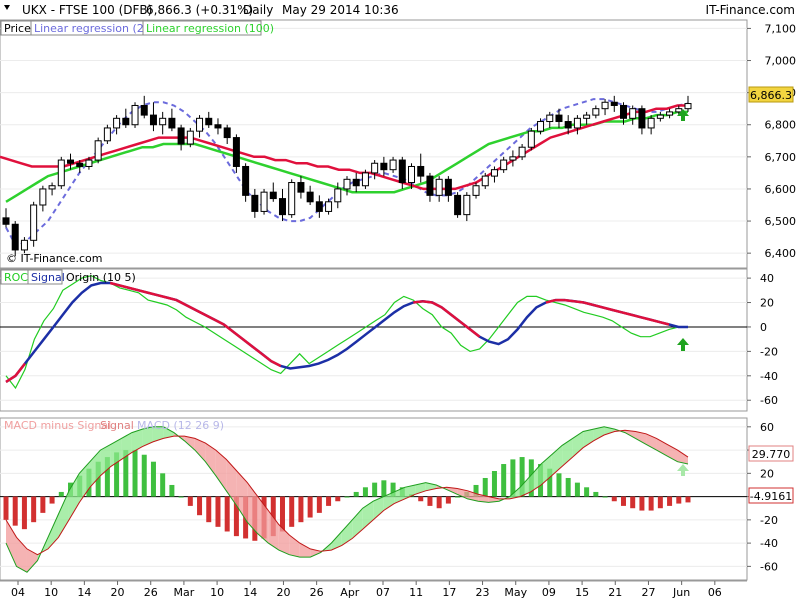 The image size is (800, 600). I want to click on legend-macd-minus-signal: MACD minus Signal, so click(57, 425).